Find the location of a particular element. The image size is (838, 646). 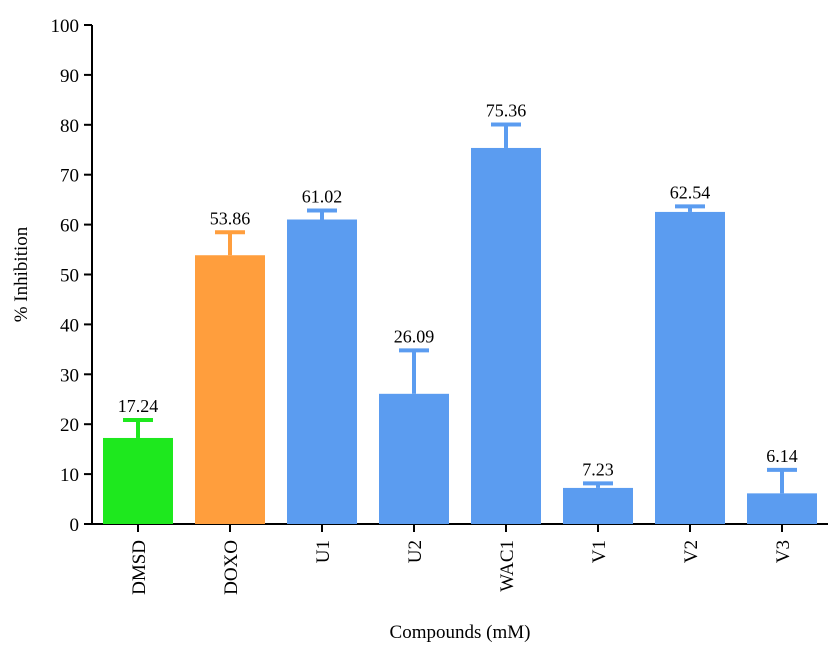

y-tick-label: 50 is located at coordinates (69, 276).